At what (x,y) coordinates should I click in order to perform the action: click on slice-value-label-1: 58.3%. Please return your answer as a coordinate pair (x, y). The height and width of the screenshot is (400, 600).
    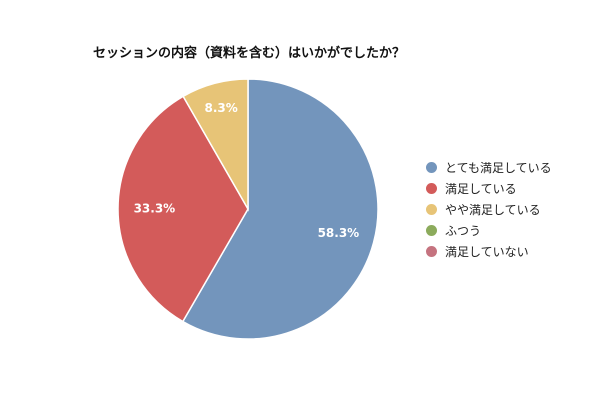
    Looking at the image, I should click on (339, 233).